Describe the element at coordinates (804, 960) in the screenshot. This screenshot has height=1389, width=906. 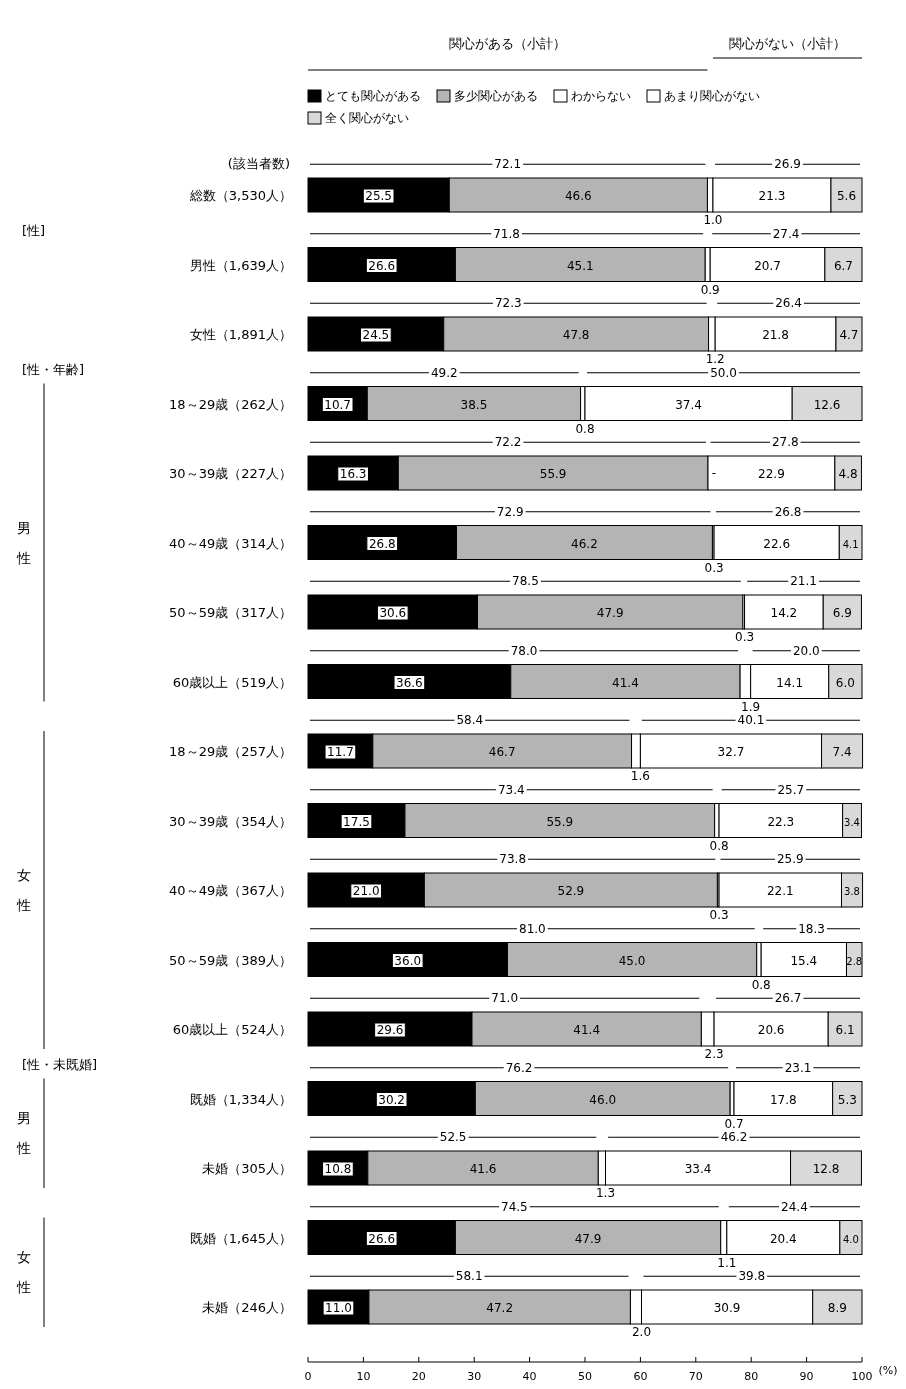
I see `data-label: 15.4` at that location.